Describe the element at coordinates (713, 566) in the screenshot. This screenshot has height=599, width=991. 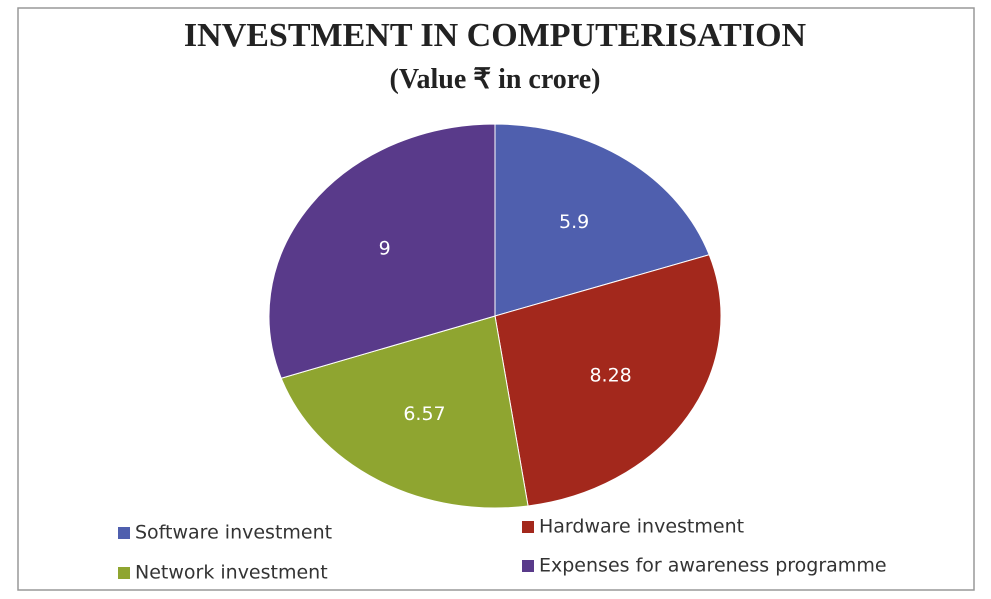
I see `legend-label: Expenses for awareness programme` at that location.